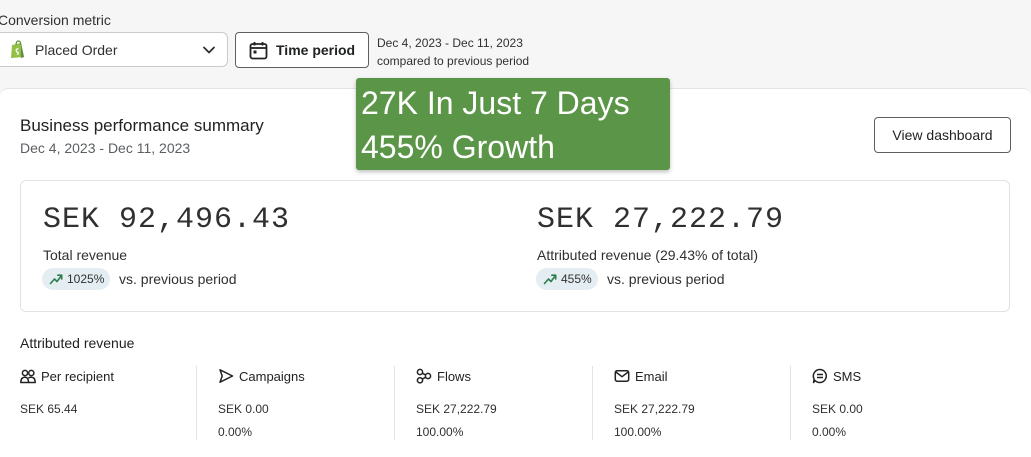 The image size is (1031, 457). Describe the element at coordinates (178, 279) in the screenshot. I see `total-revenue-change-suffix: vs. previous period` at that location.